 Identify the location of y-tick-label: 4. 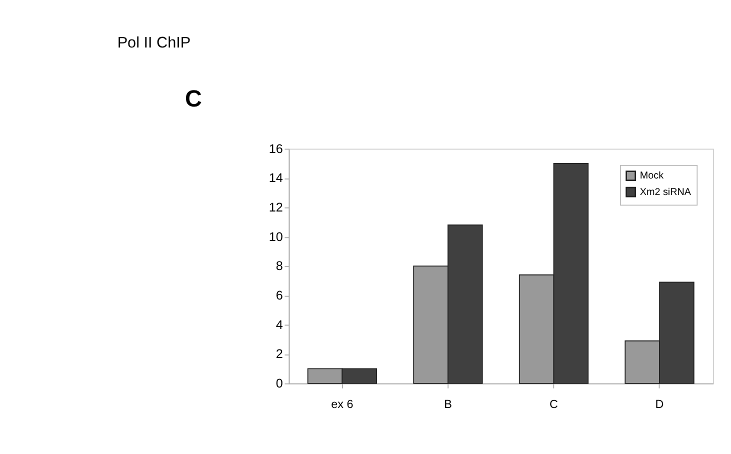
(279, 325).